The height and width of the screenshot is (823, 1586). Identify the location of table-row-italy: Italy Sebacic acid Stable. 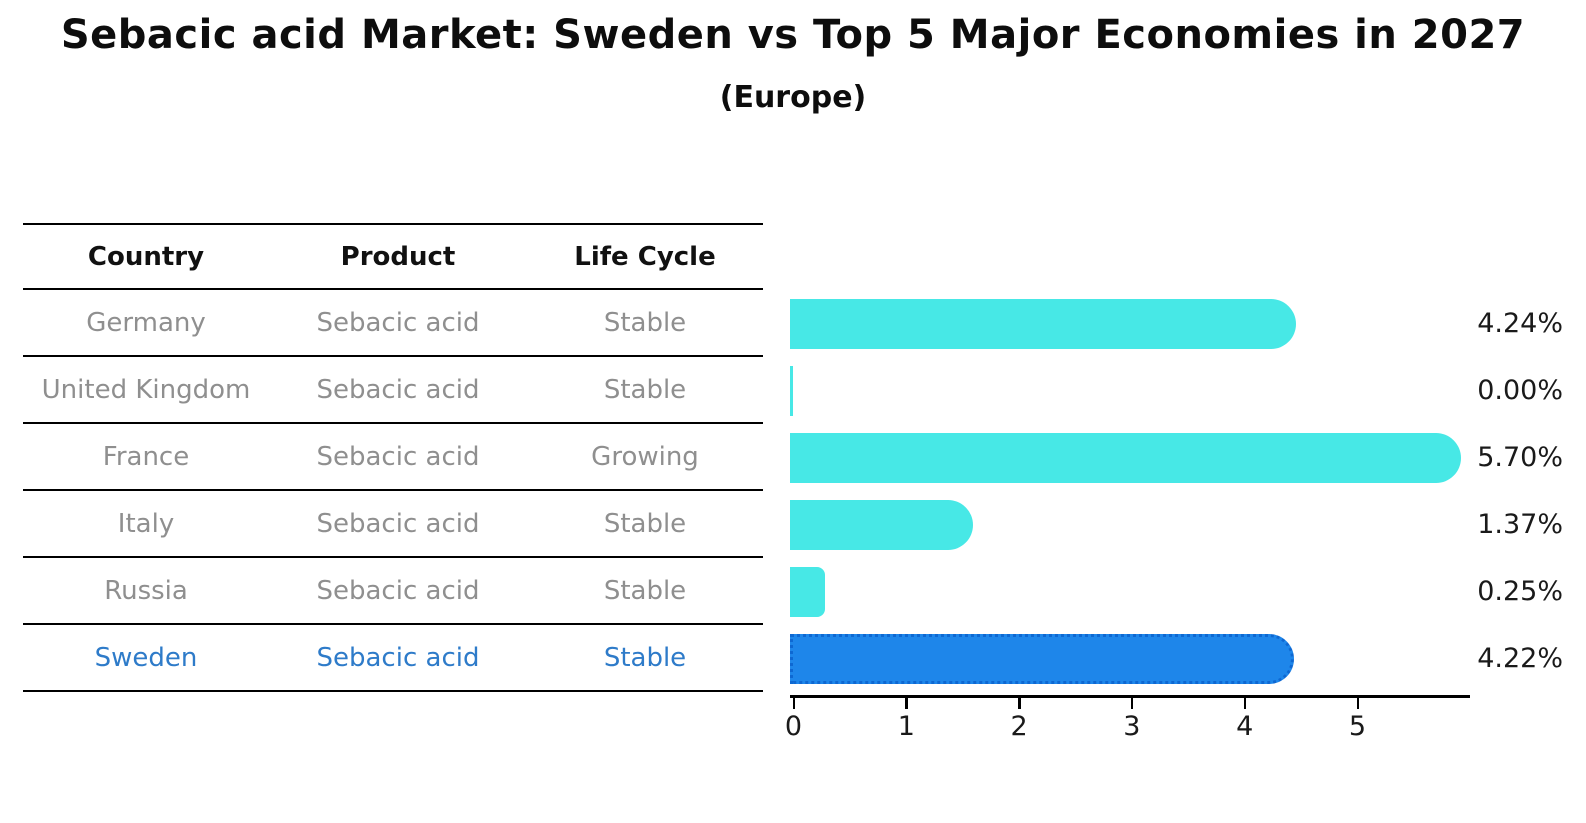
(393, 524).